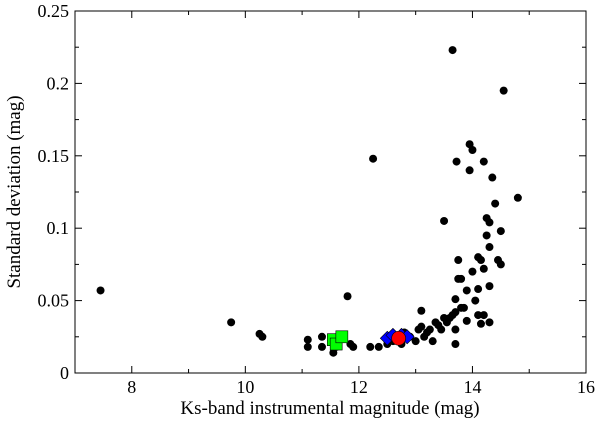 The width and height of the screenshot is (600, 422). What do you see at coordinates (64, 373) in the screenshot?
I see `y-tick-label: 0` at bounding box center [64, 373].